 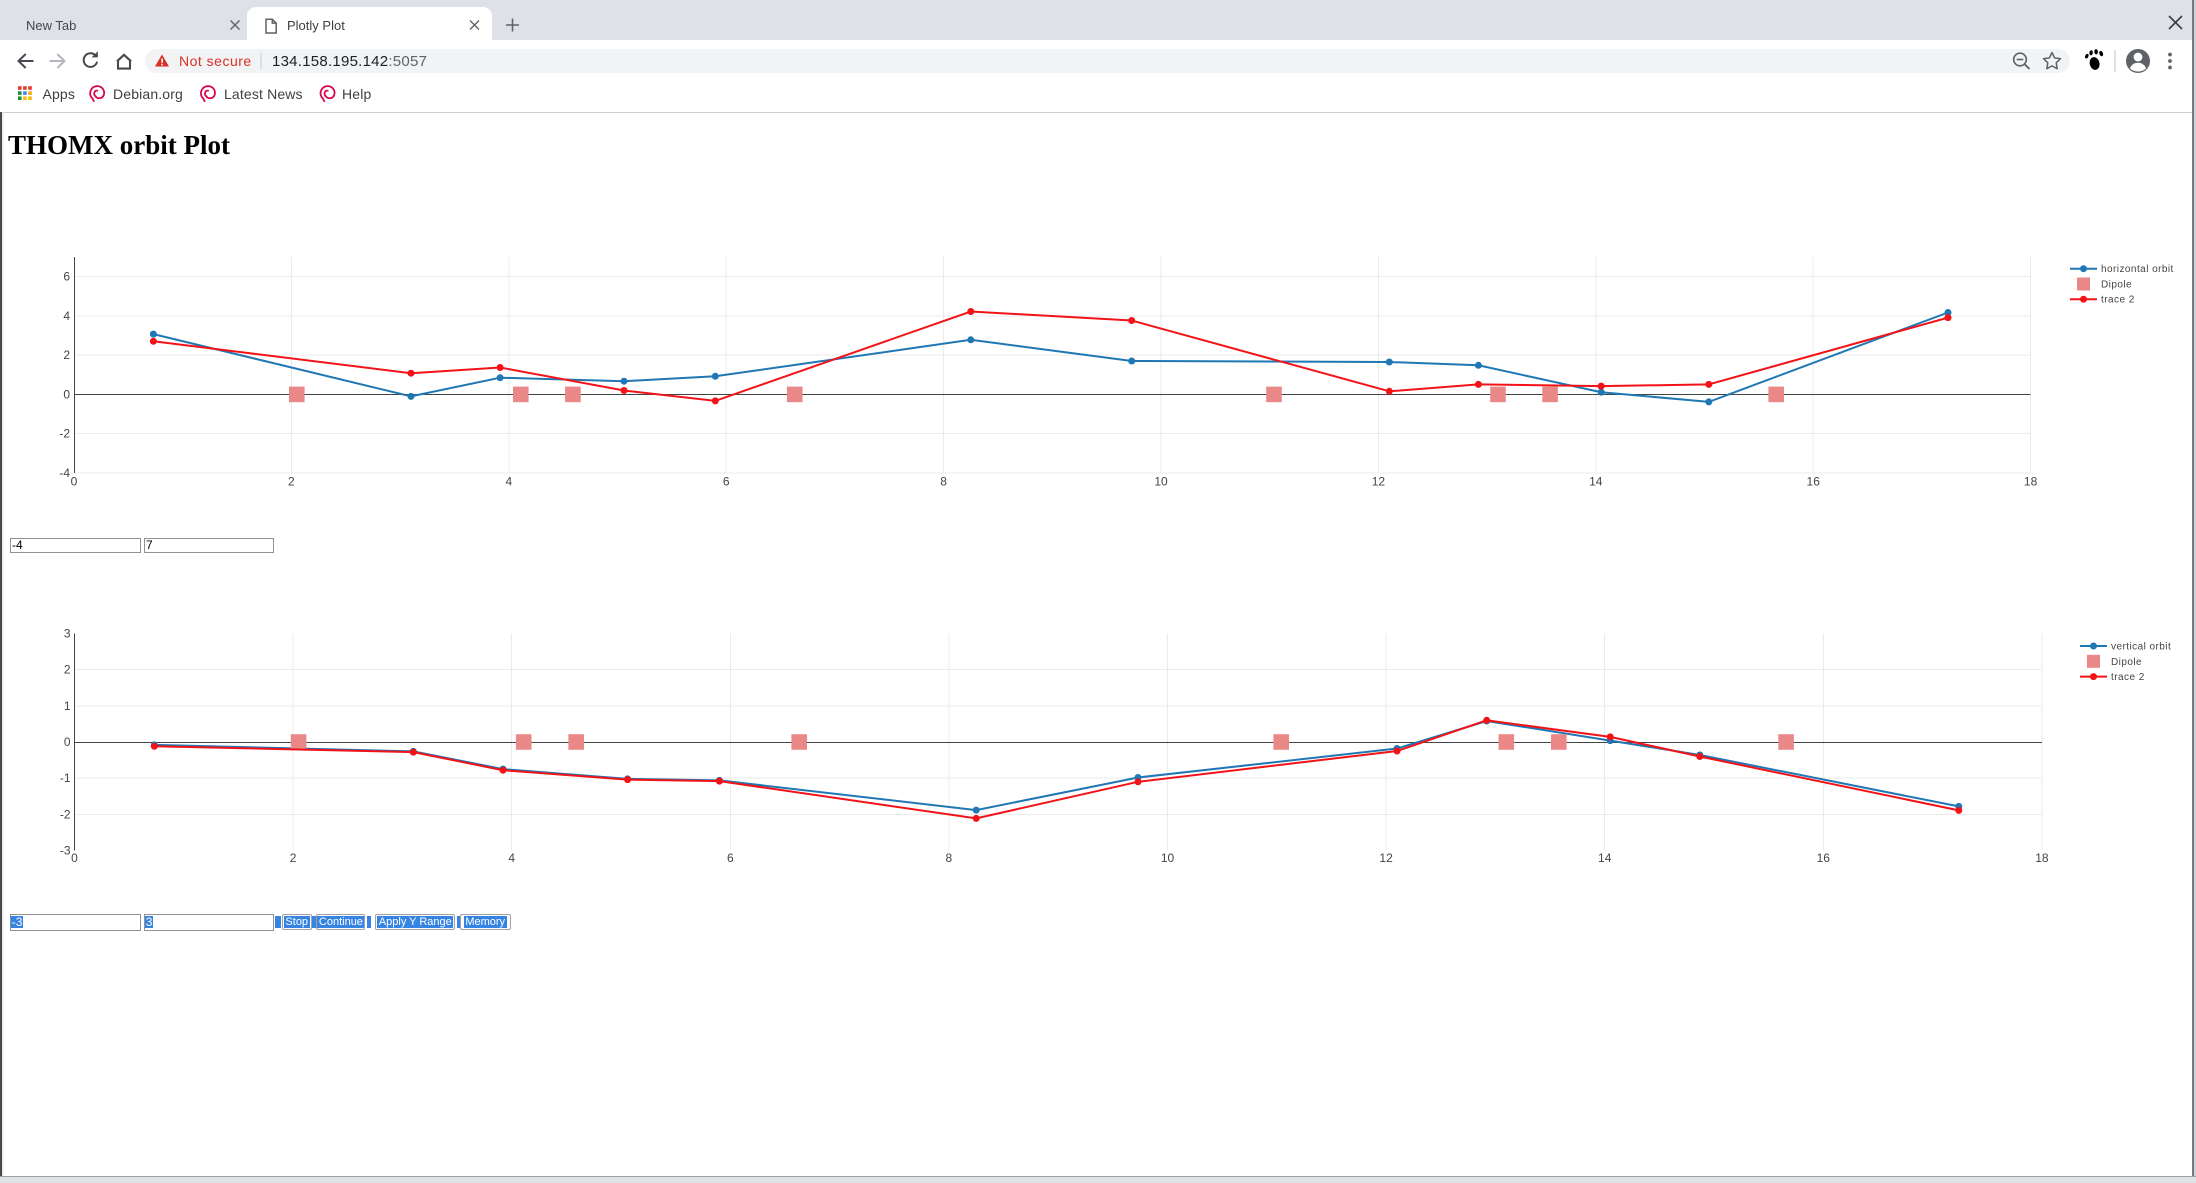 What do you see at coordinates (65, 778) in the screenshot?
I see `svg-text: -1` at bounding box center [65, 778].